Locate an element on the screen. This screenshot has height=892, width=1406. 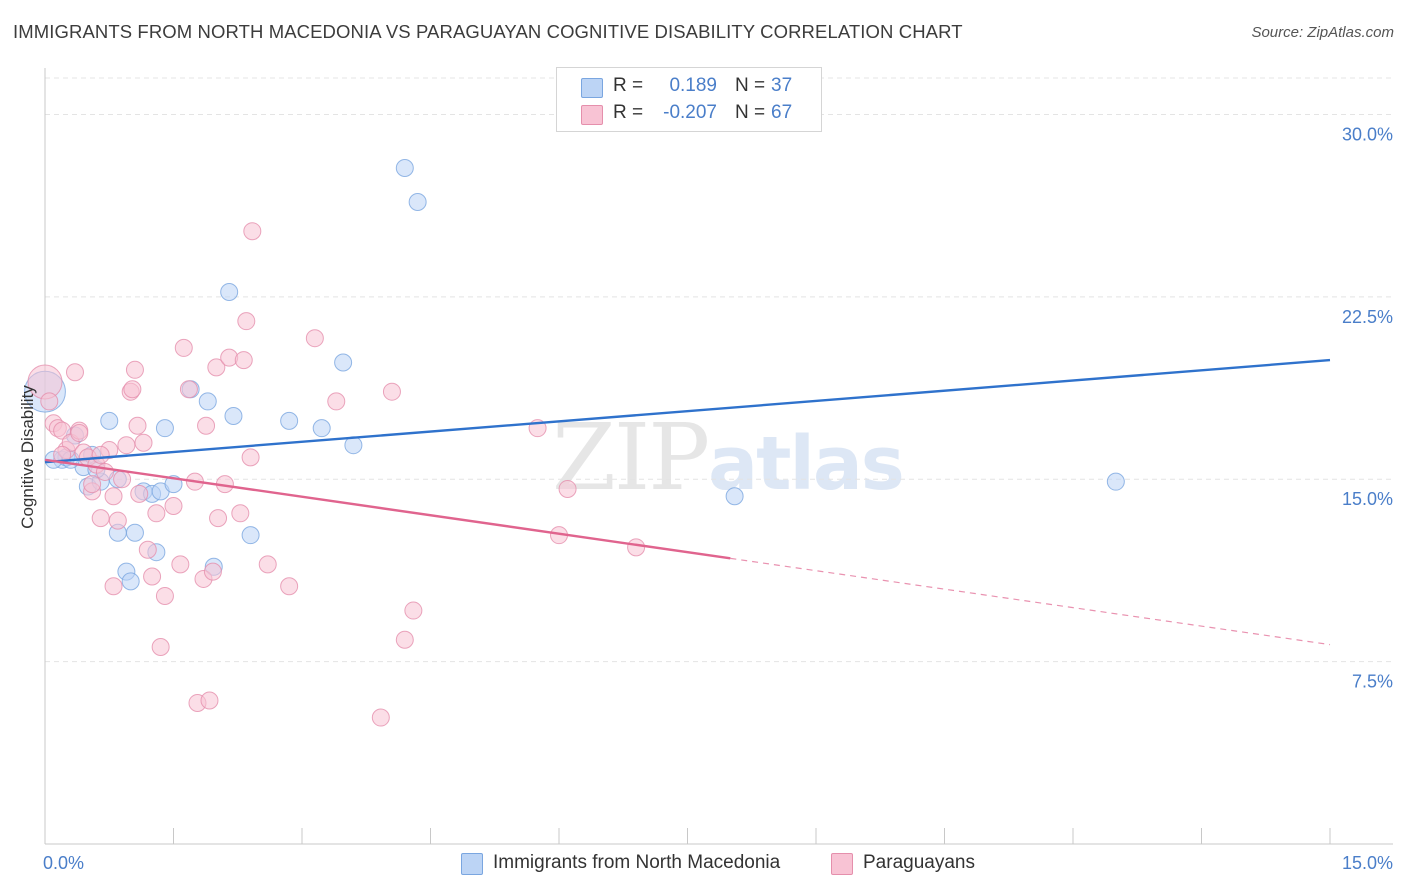
trend-line-extension is located at coordinates (1030, 601).